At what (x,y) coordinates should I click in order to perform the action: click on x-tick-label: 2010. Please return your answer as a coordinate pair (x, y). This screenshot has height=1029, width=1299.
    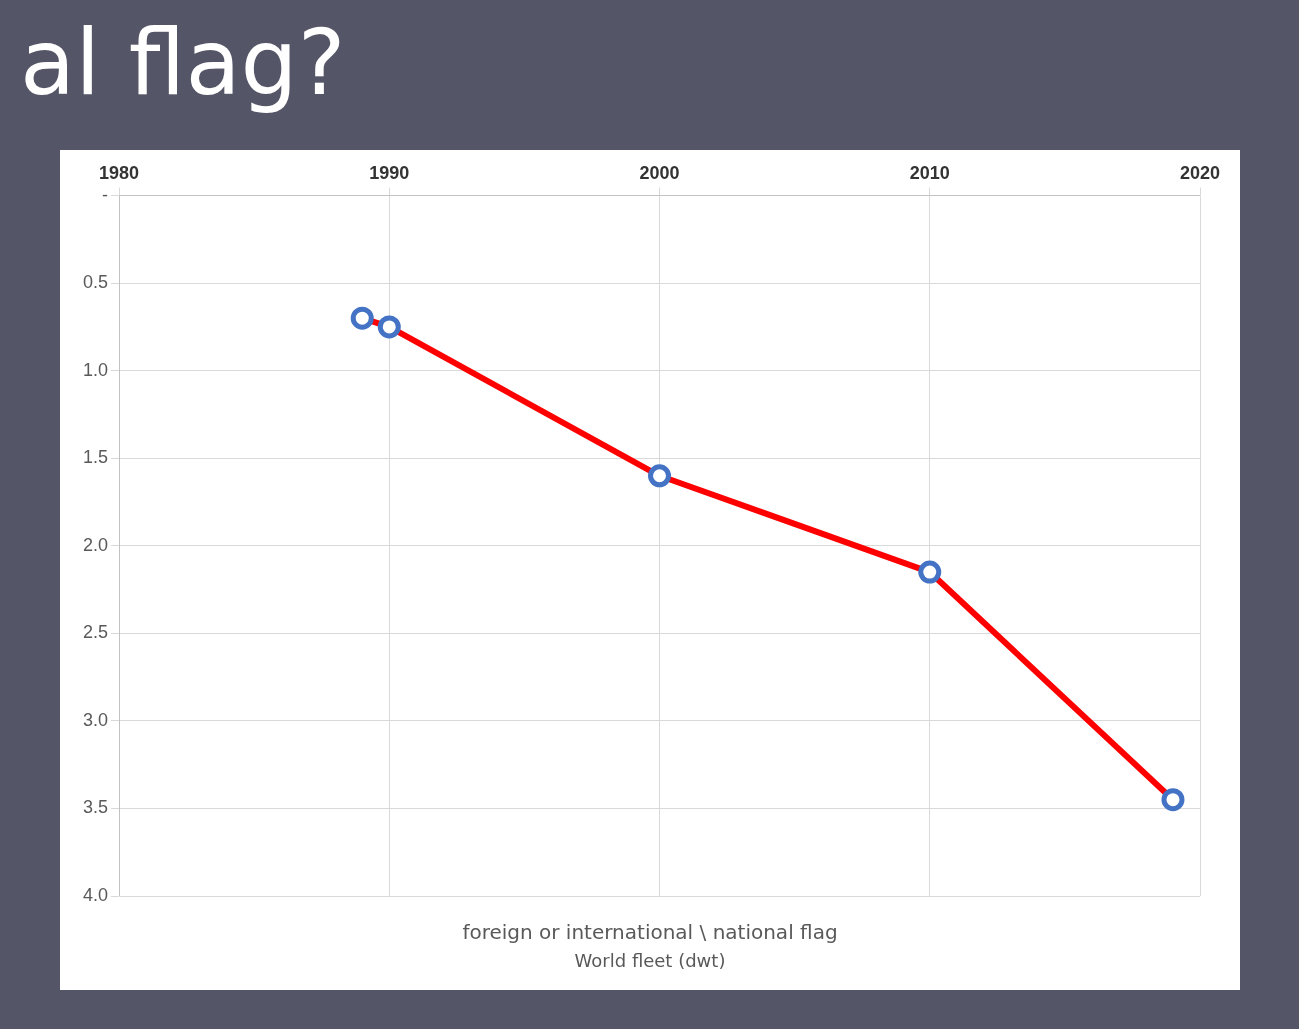
    Looking at the image, I should click on (929, 172).